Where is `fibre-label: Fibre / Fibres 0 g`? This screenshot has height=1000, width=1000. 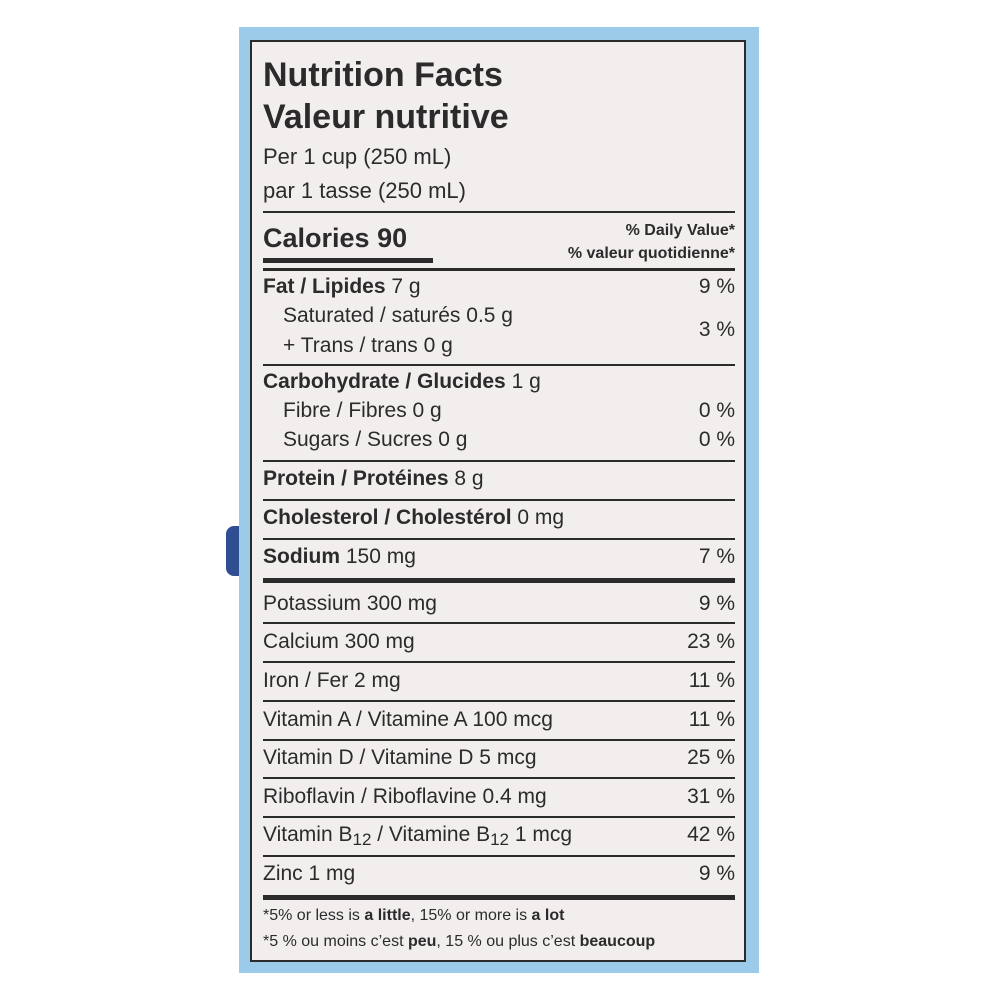
fibre-label: Fibre / Fibres 0 g is located at coordinates (362, 410).